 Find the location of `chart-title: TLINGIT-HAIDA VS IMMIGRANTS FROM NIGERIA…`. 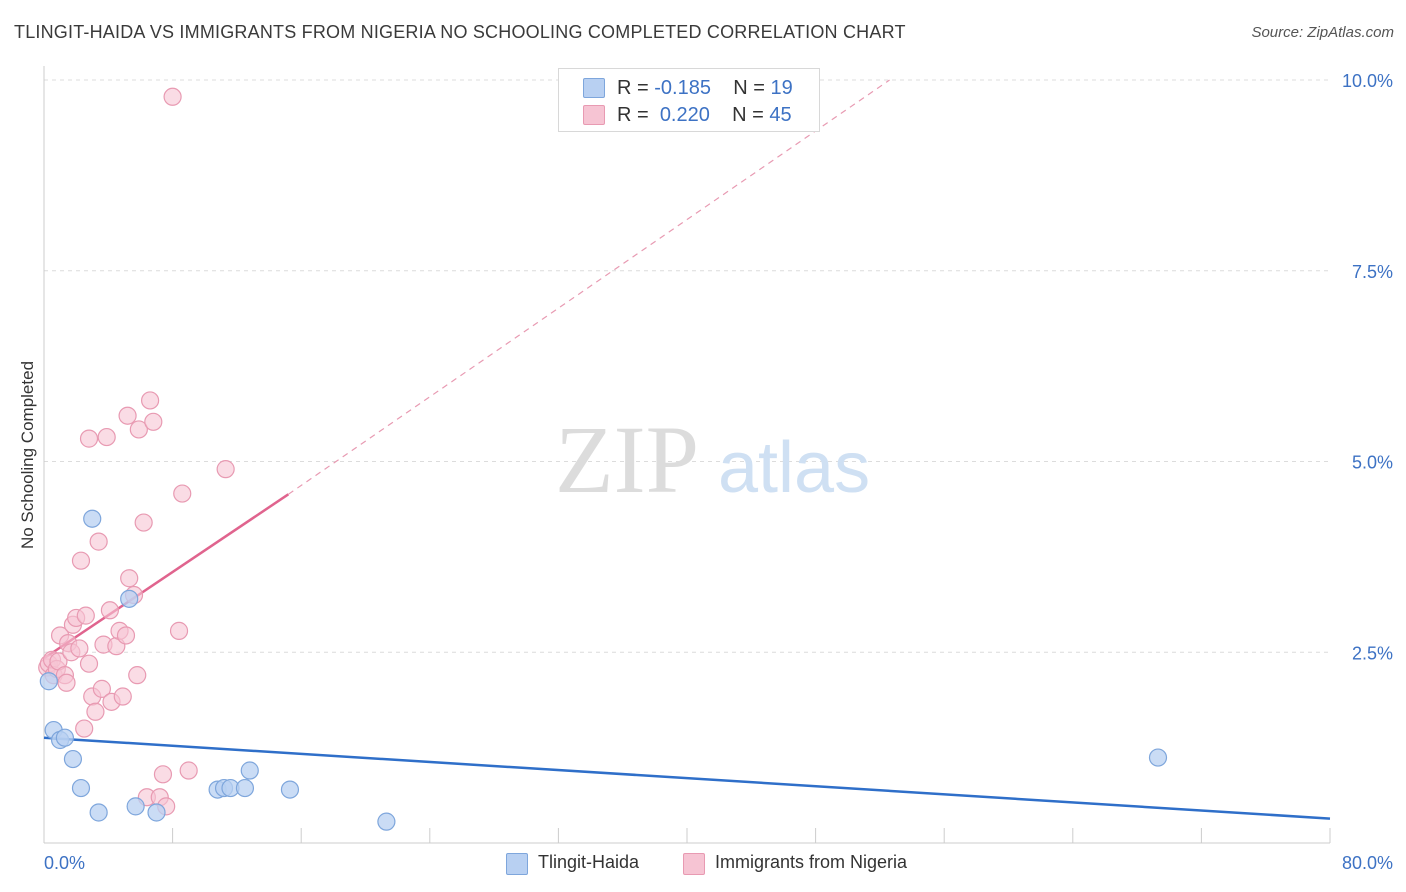

chart-title: TLINGIT-HAIDA VS IMMIGRANTS FROM NIGERIA… is located at coordinates (460, 32).